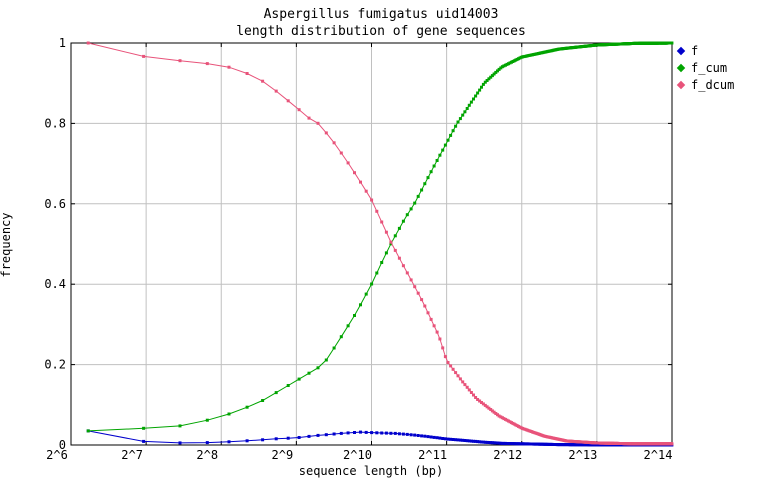 The height and width of the screenshot is (498, 762). Describe the element at coordinates (357, 455) in the screenshot. I see `x-tick-label: 2^10` at that location.